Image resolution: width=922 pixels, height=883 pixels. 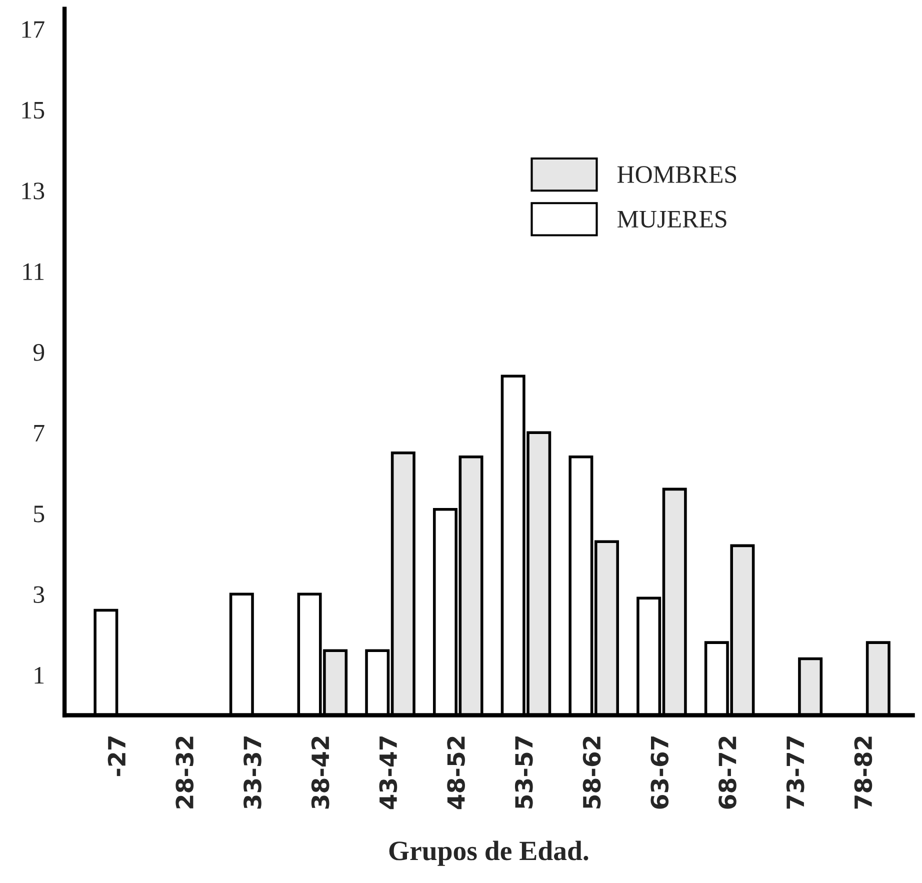 What do you see at coordinates (117, 756) in the screenshot?
I see `x-tick-label: -27` at bounding box center [117, 756].